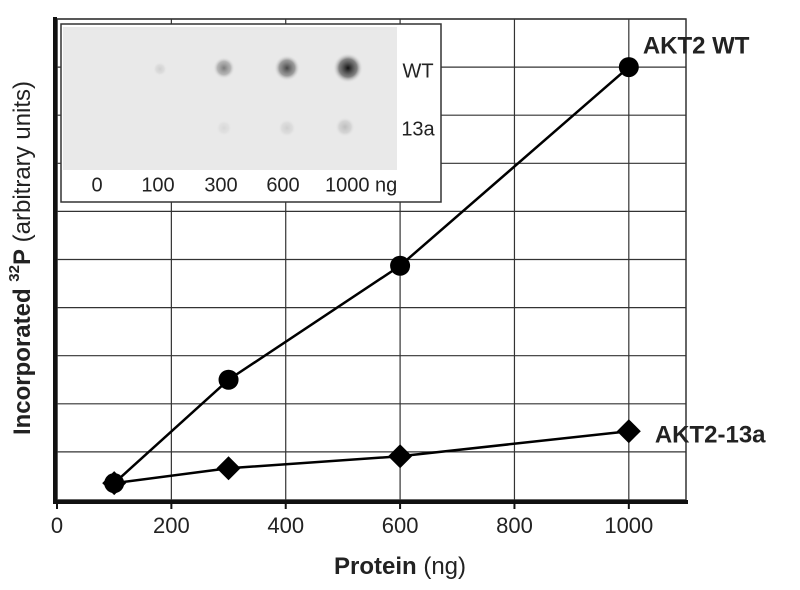 Image resolution: width=800 pixels, height=590 pixels. I want to click on series-label: AKT2 WT, so click(696, 45).